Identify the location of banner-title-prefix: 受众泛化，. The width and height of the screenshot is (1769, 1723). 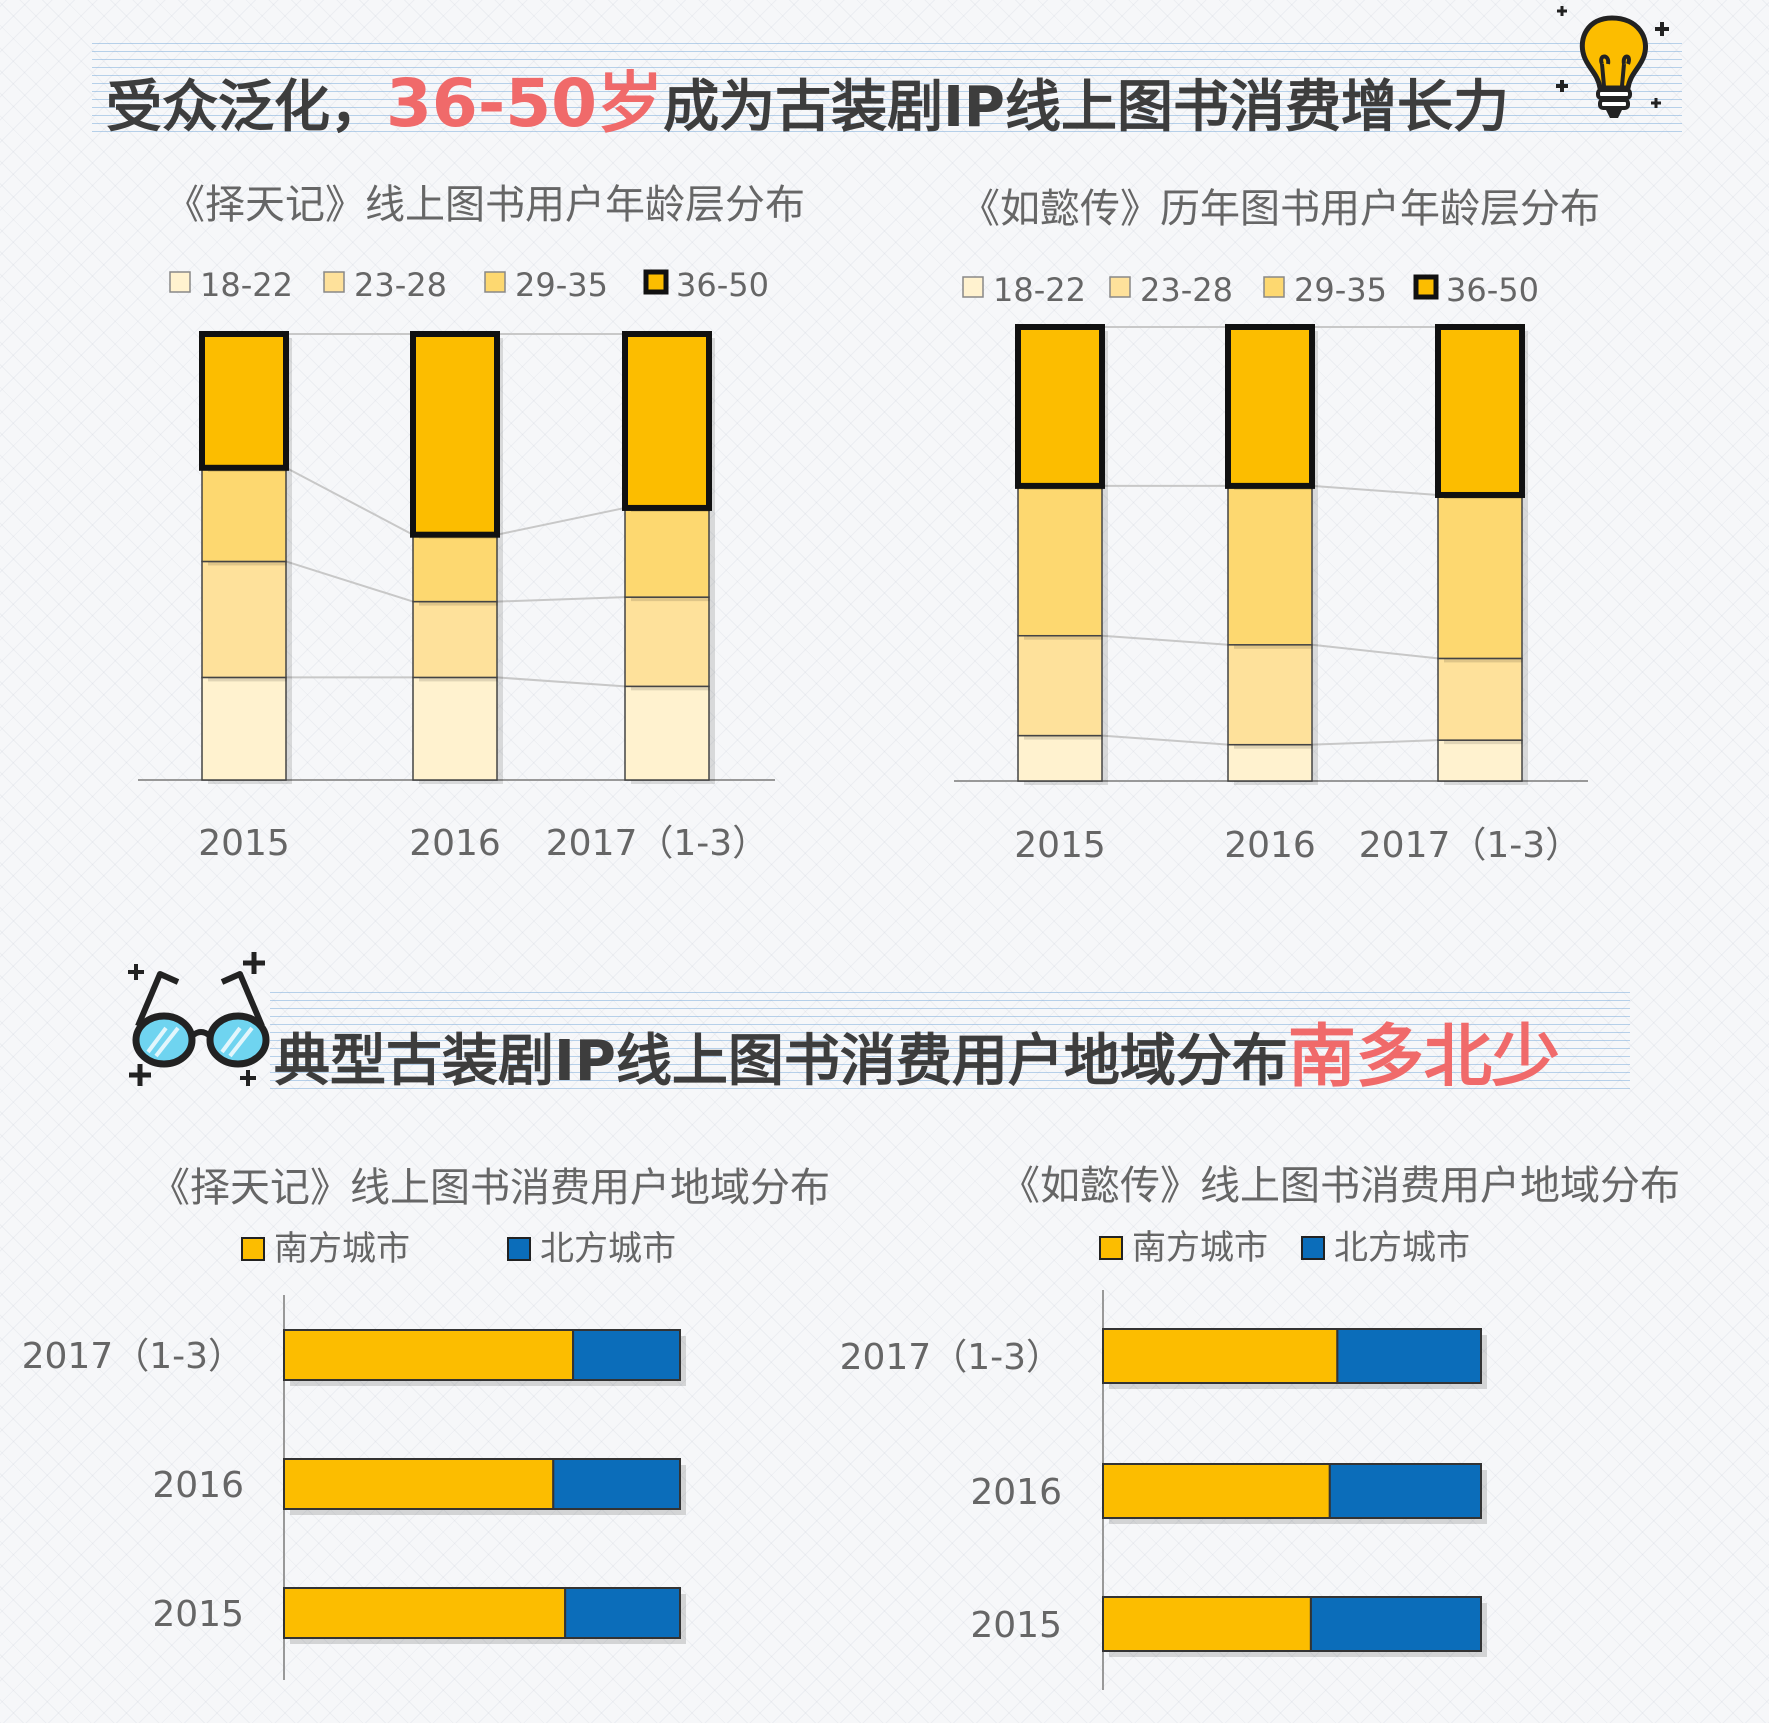
(246, 107).